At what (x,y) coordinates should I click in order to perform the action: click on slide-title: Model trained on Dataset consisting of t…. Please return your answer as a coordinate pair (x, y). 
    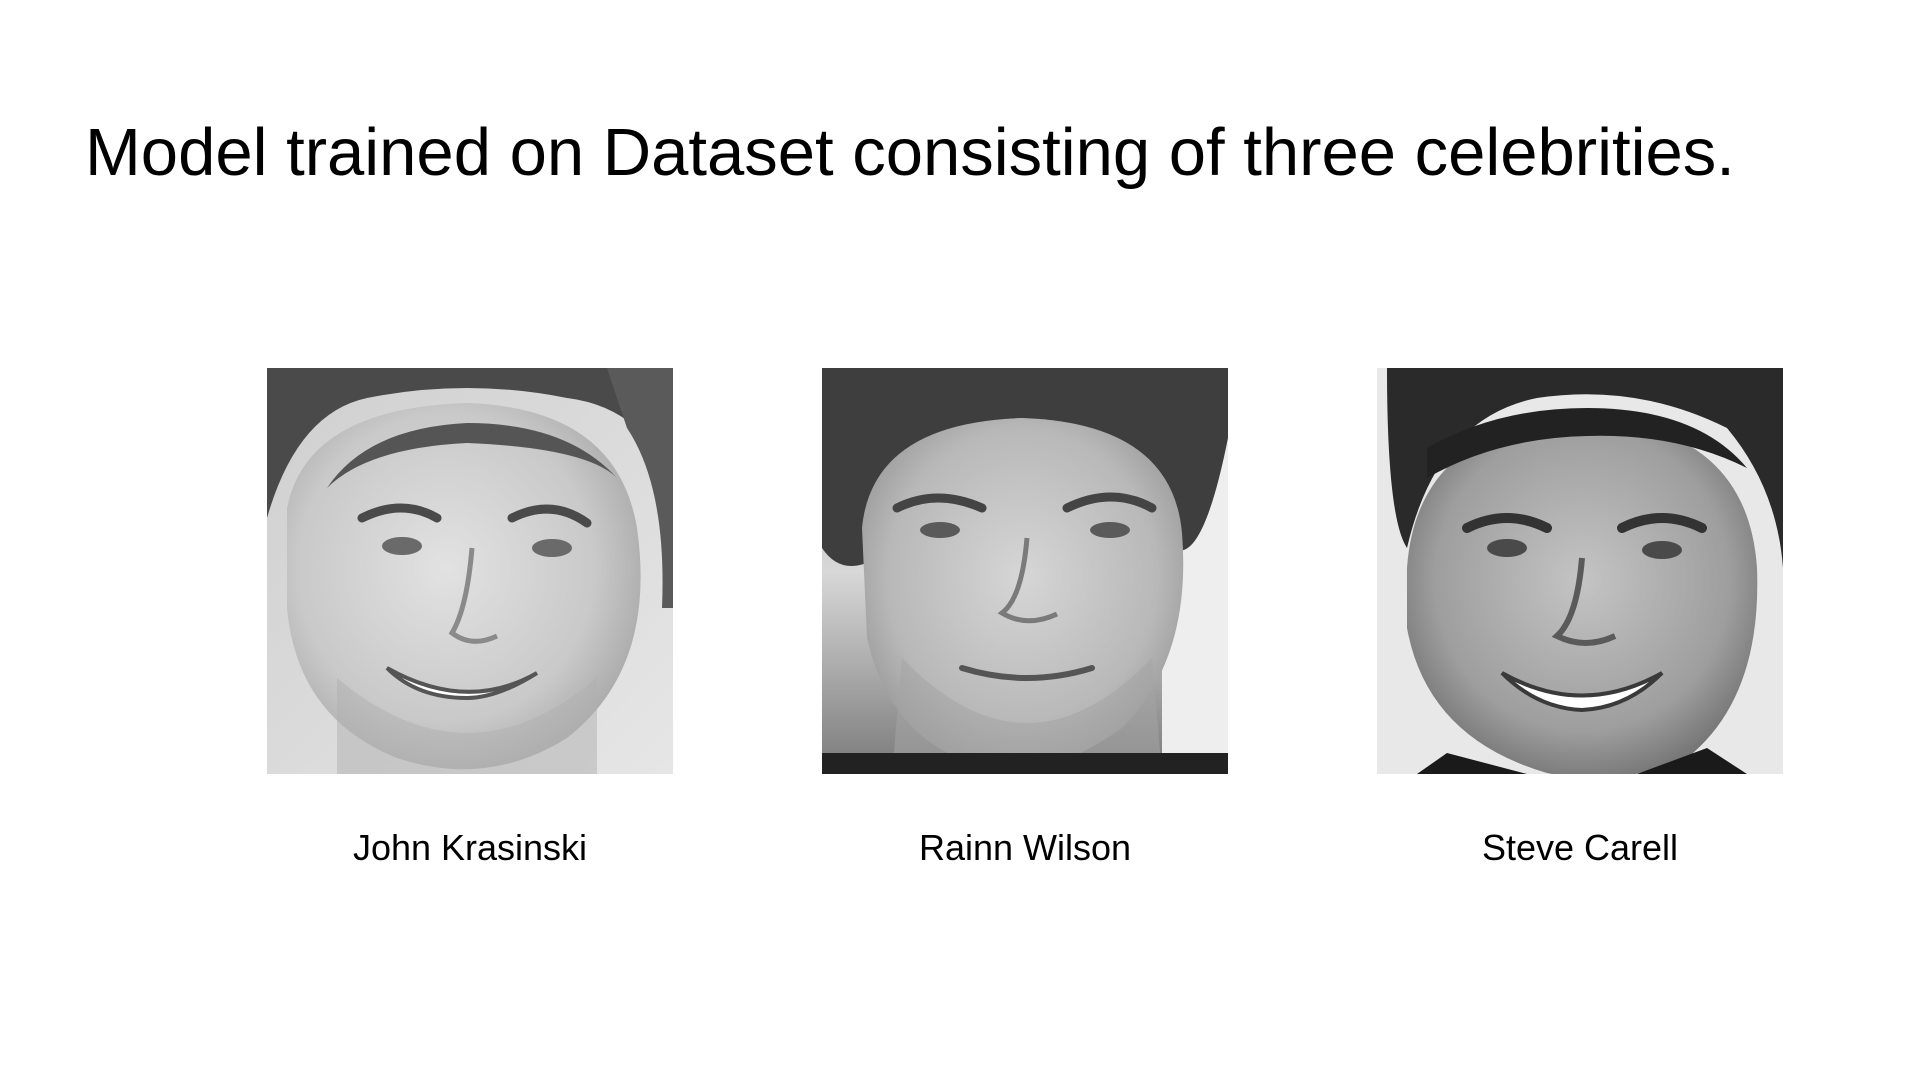
    Looking at the image, I should click on (910, 152).